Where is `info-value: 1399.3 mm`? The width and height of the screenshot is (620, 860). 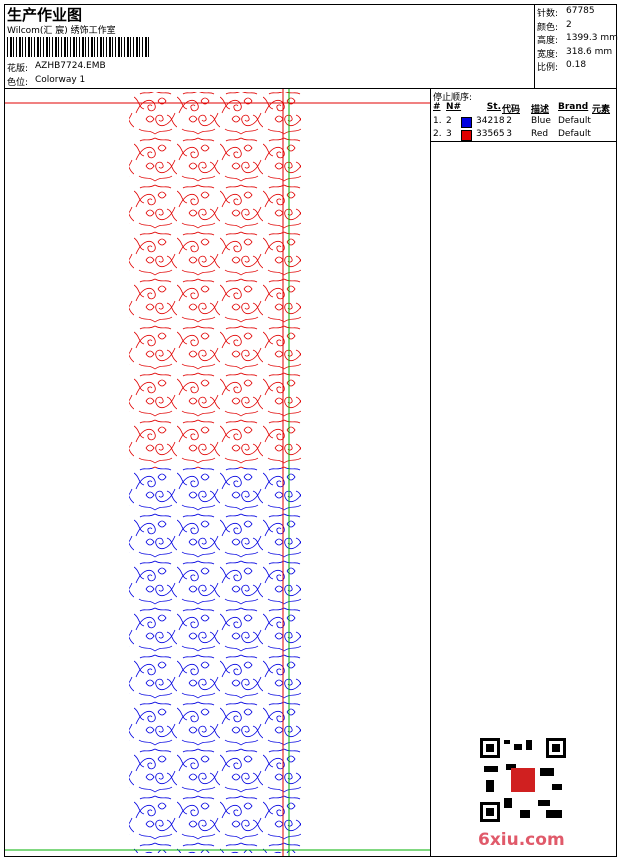 info-value: 1399.3 mm is located at coordinates (592, 38).